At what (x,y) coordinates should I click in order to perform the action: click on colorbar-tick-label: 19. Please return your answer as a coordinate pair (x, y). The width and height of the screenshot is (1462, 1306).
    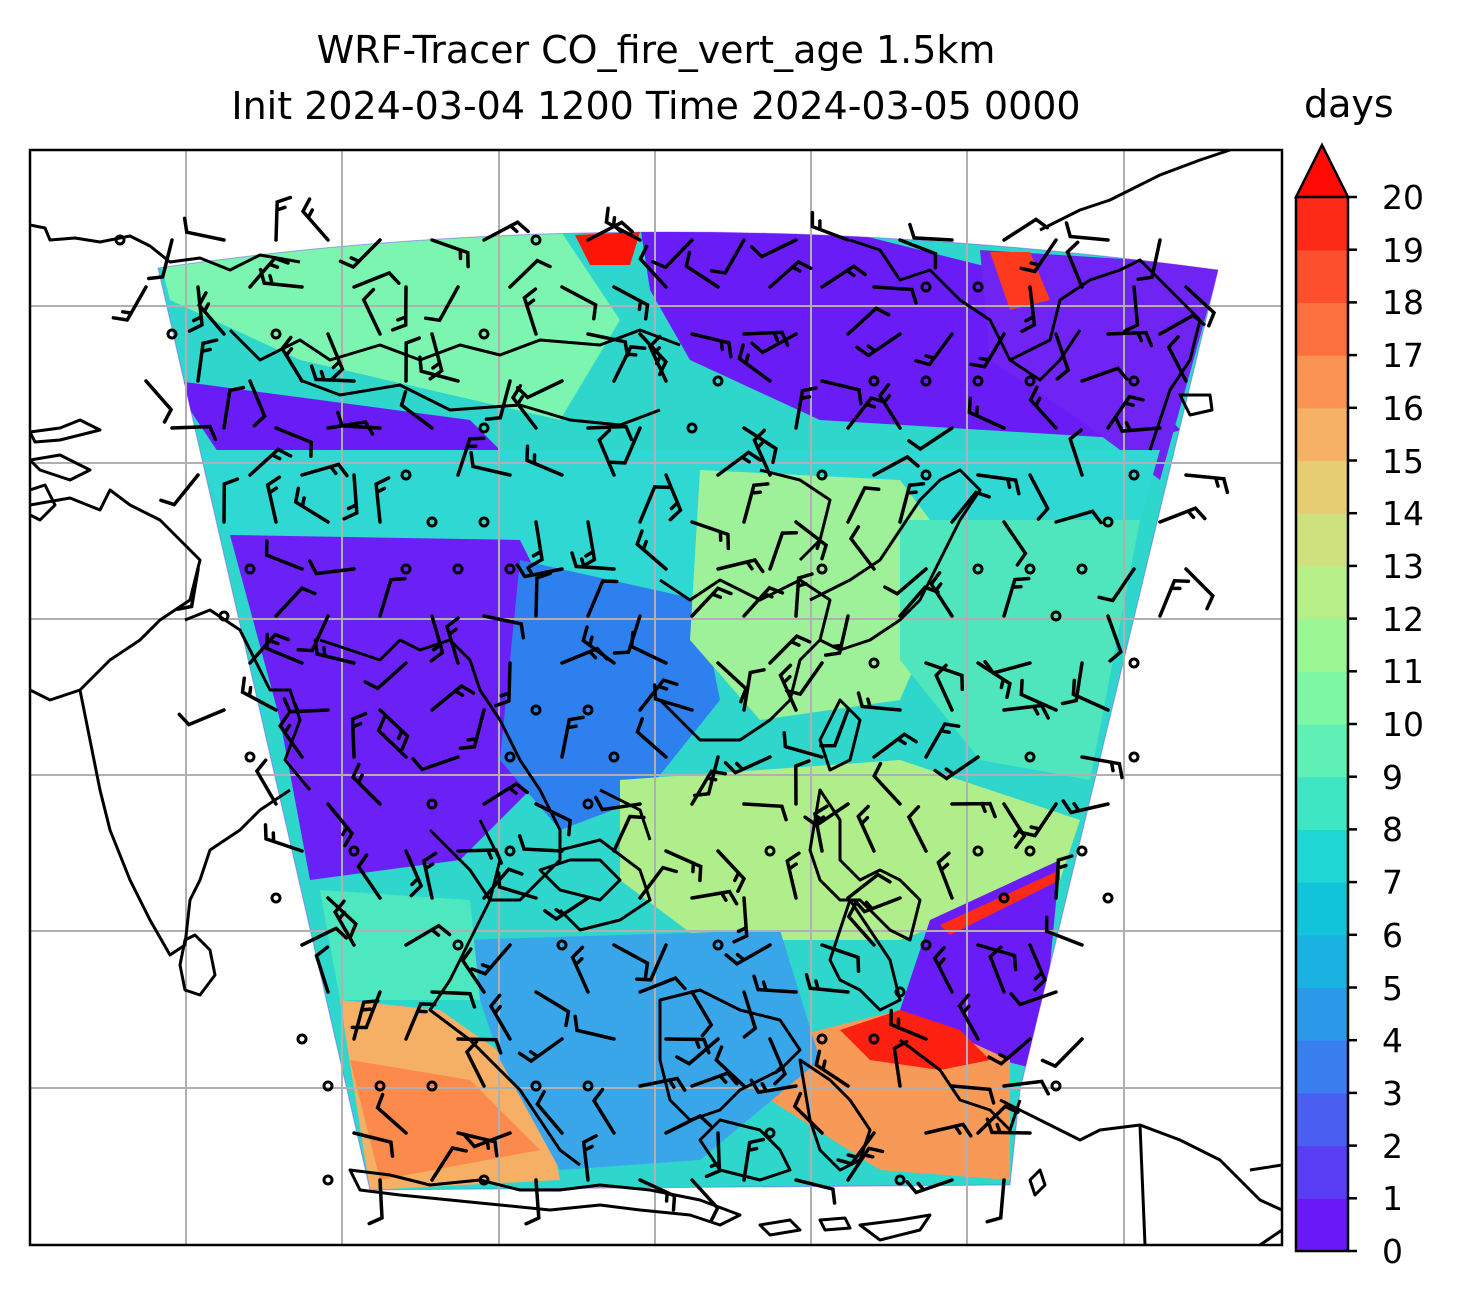
    Looking at the image, I should click on (1403, 250).